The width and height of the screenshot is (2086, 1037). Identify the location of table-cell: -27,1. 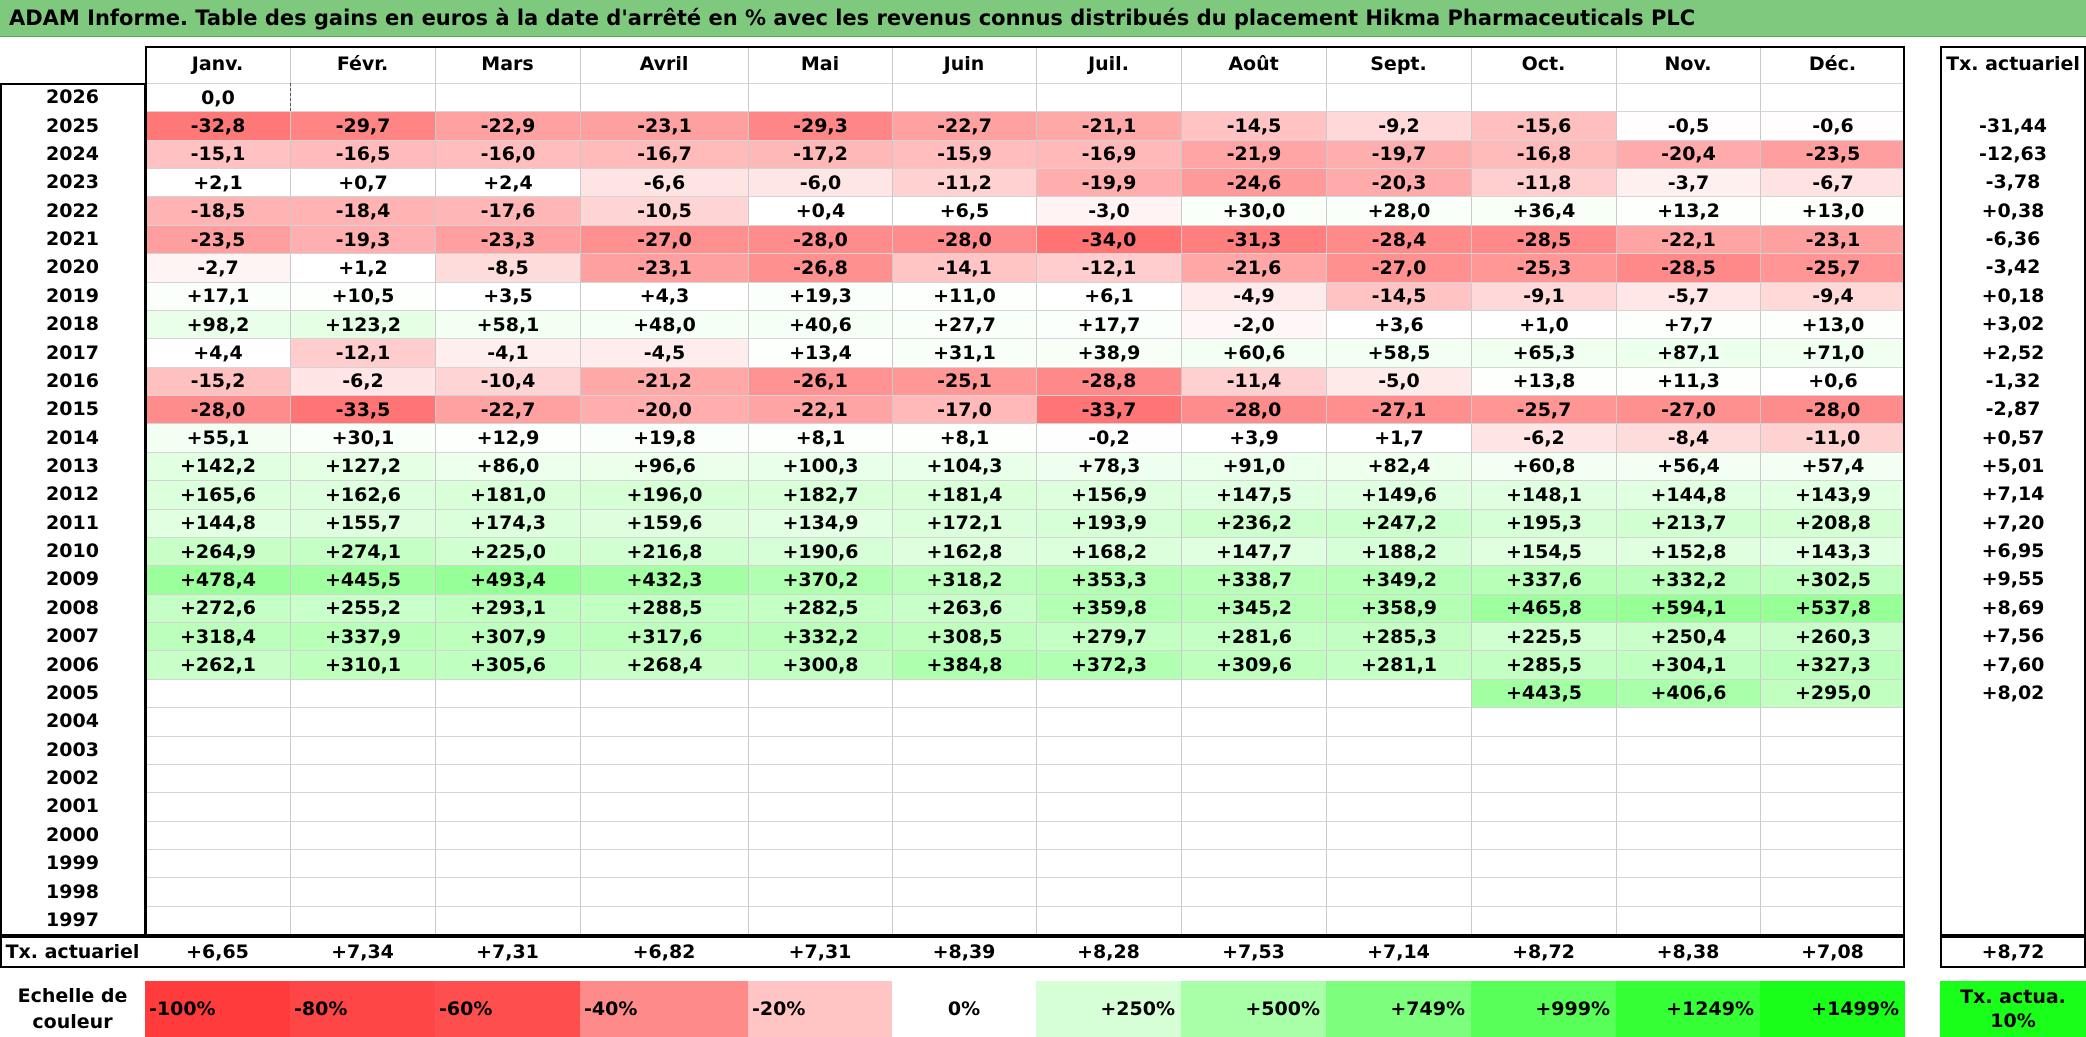
(1399, 410).